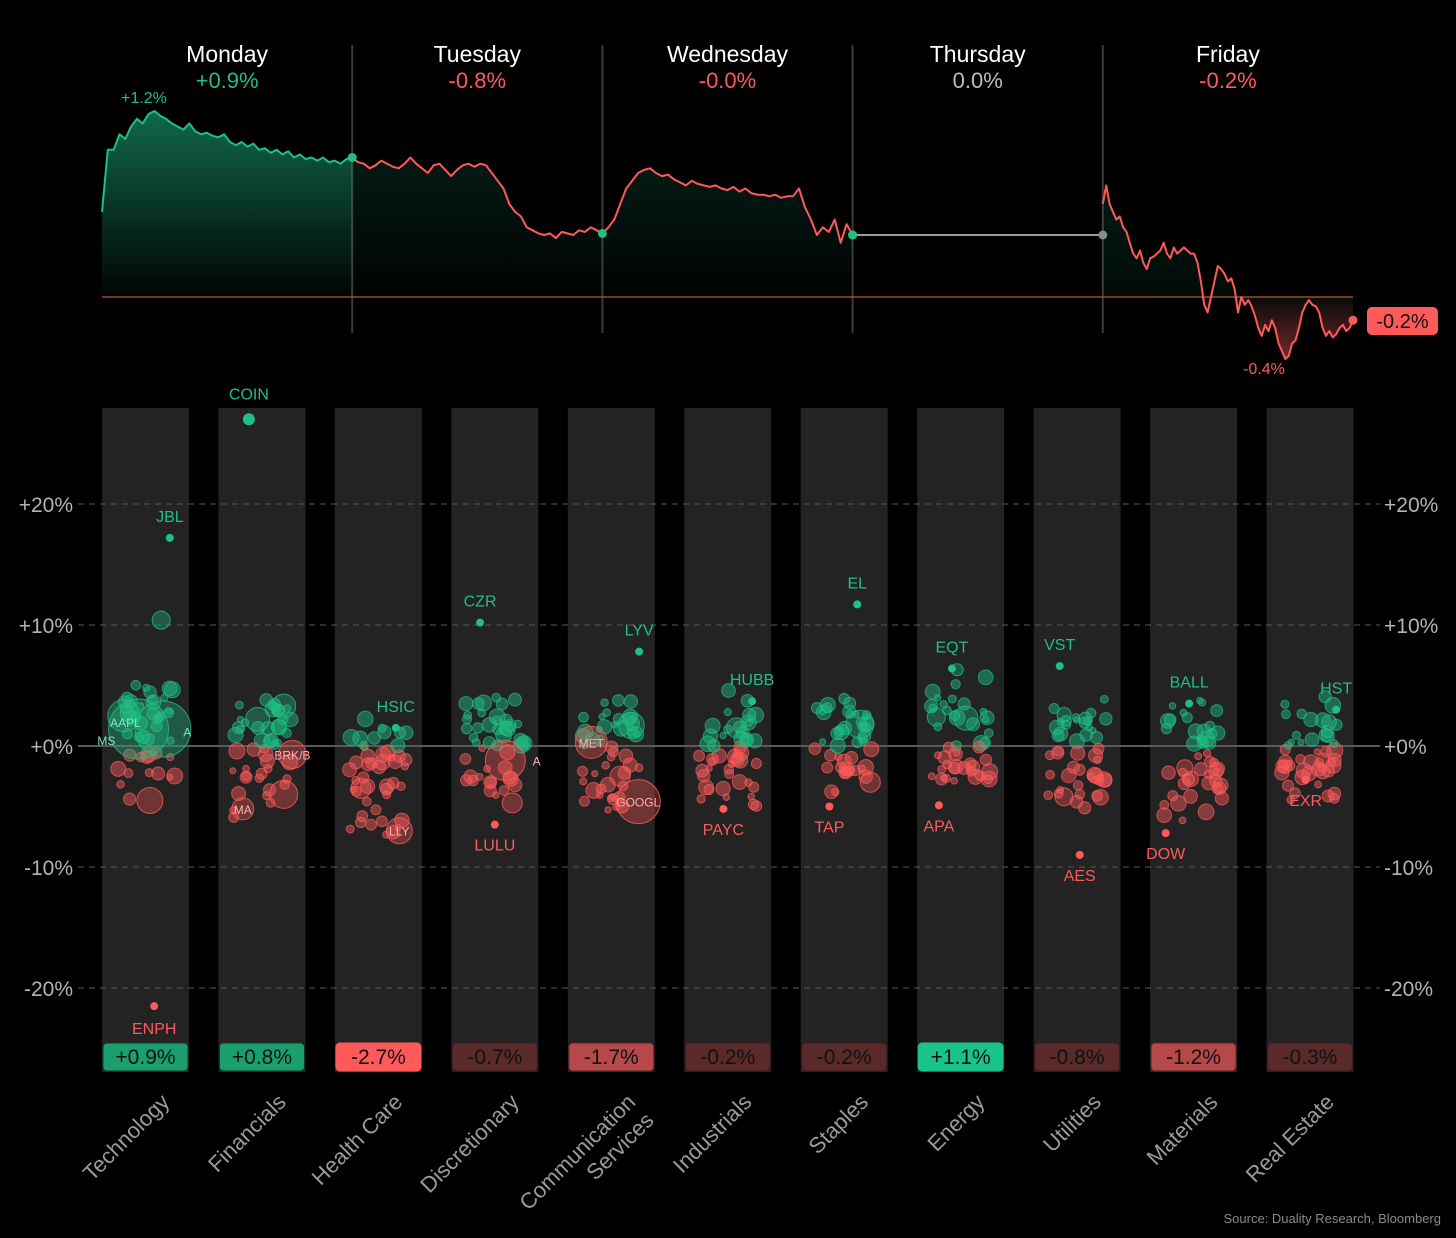 This screenshot has height=1238, width=1456. Describe the element at coordinates (829, 828) in the screenshot. I see `stock-label-tap: TAP` at that location.